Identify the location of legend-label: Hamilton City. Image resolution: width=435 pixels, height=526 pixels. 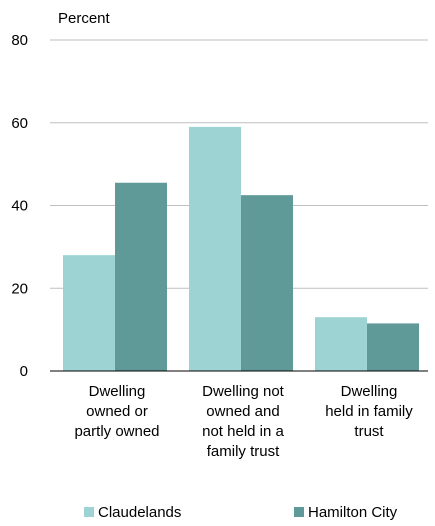
(353, 512).